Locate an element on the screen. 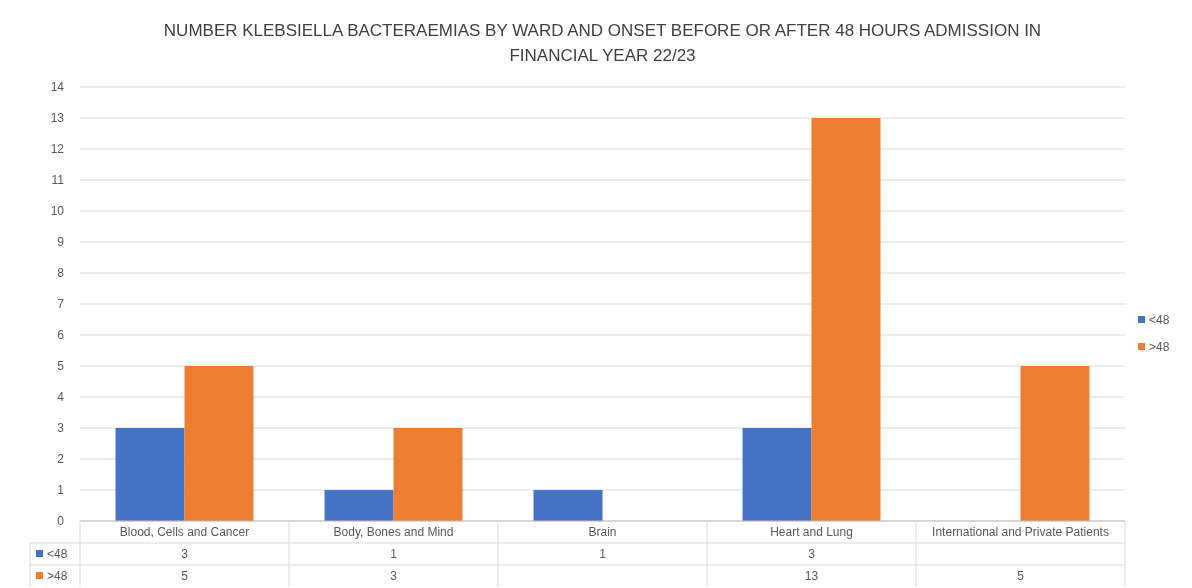 This screenshot has width=1192, height=588. legend-label: >48 is located at coordinates (1159, 347).